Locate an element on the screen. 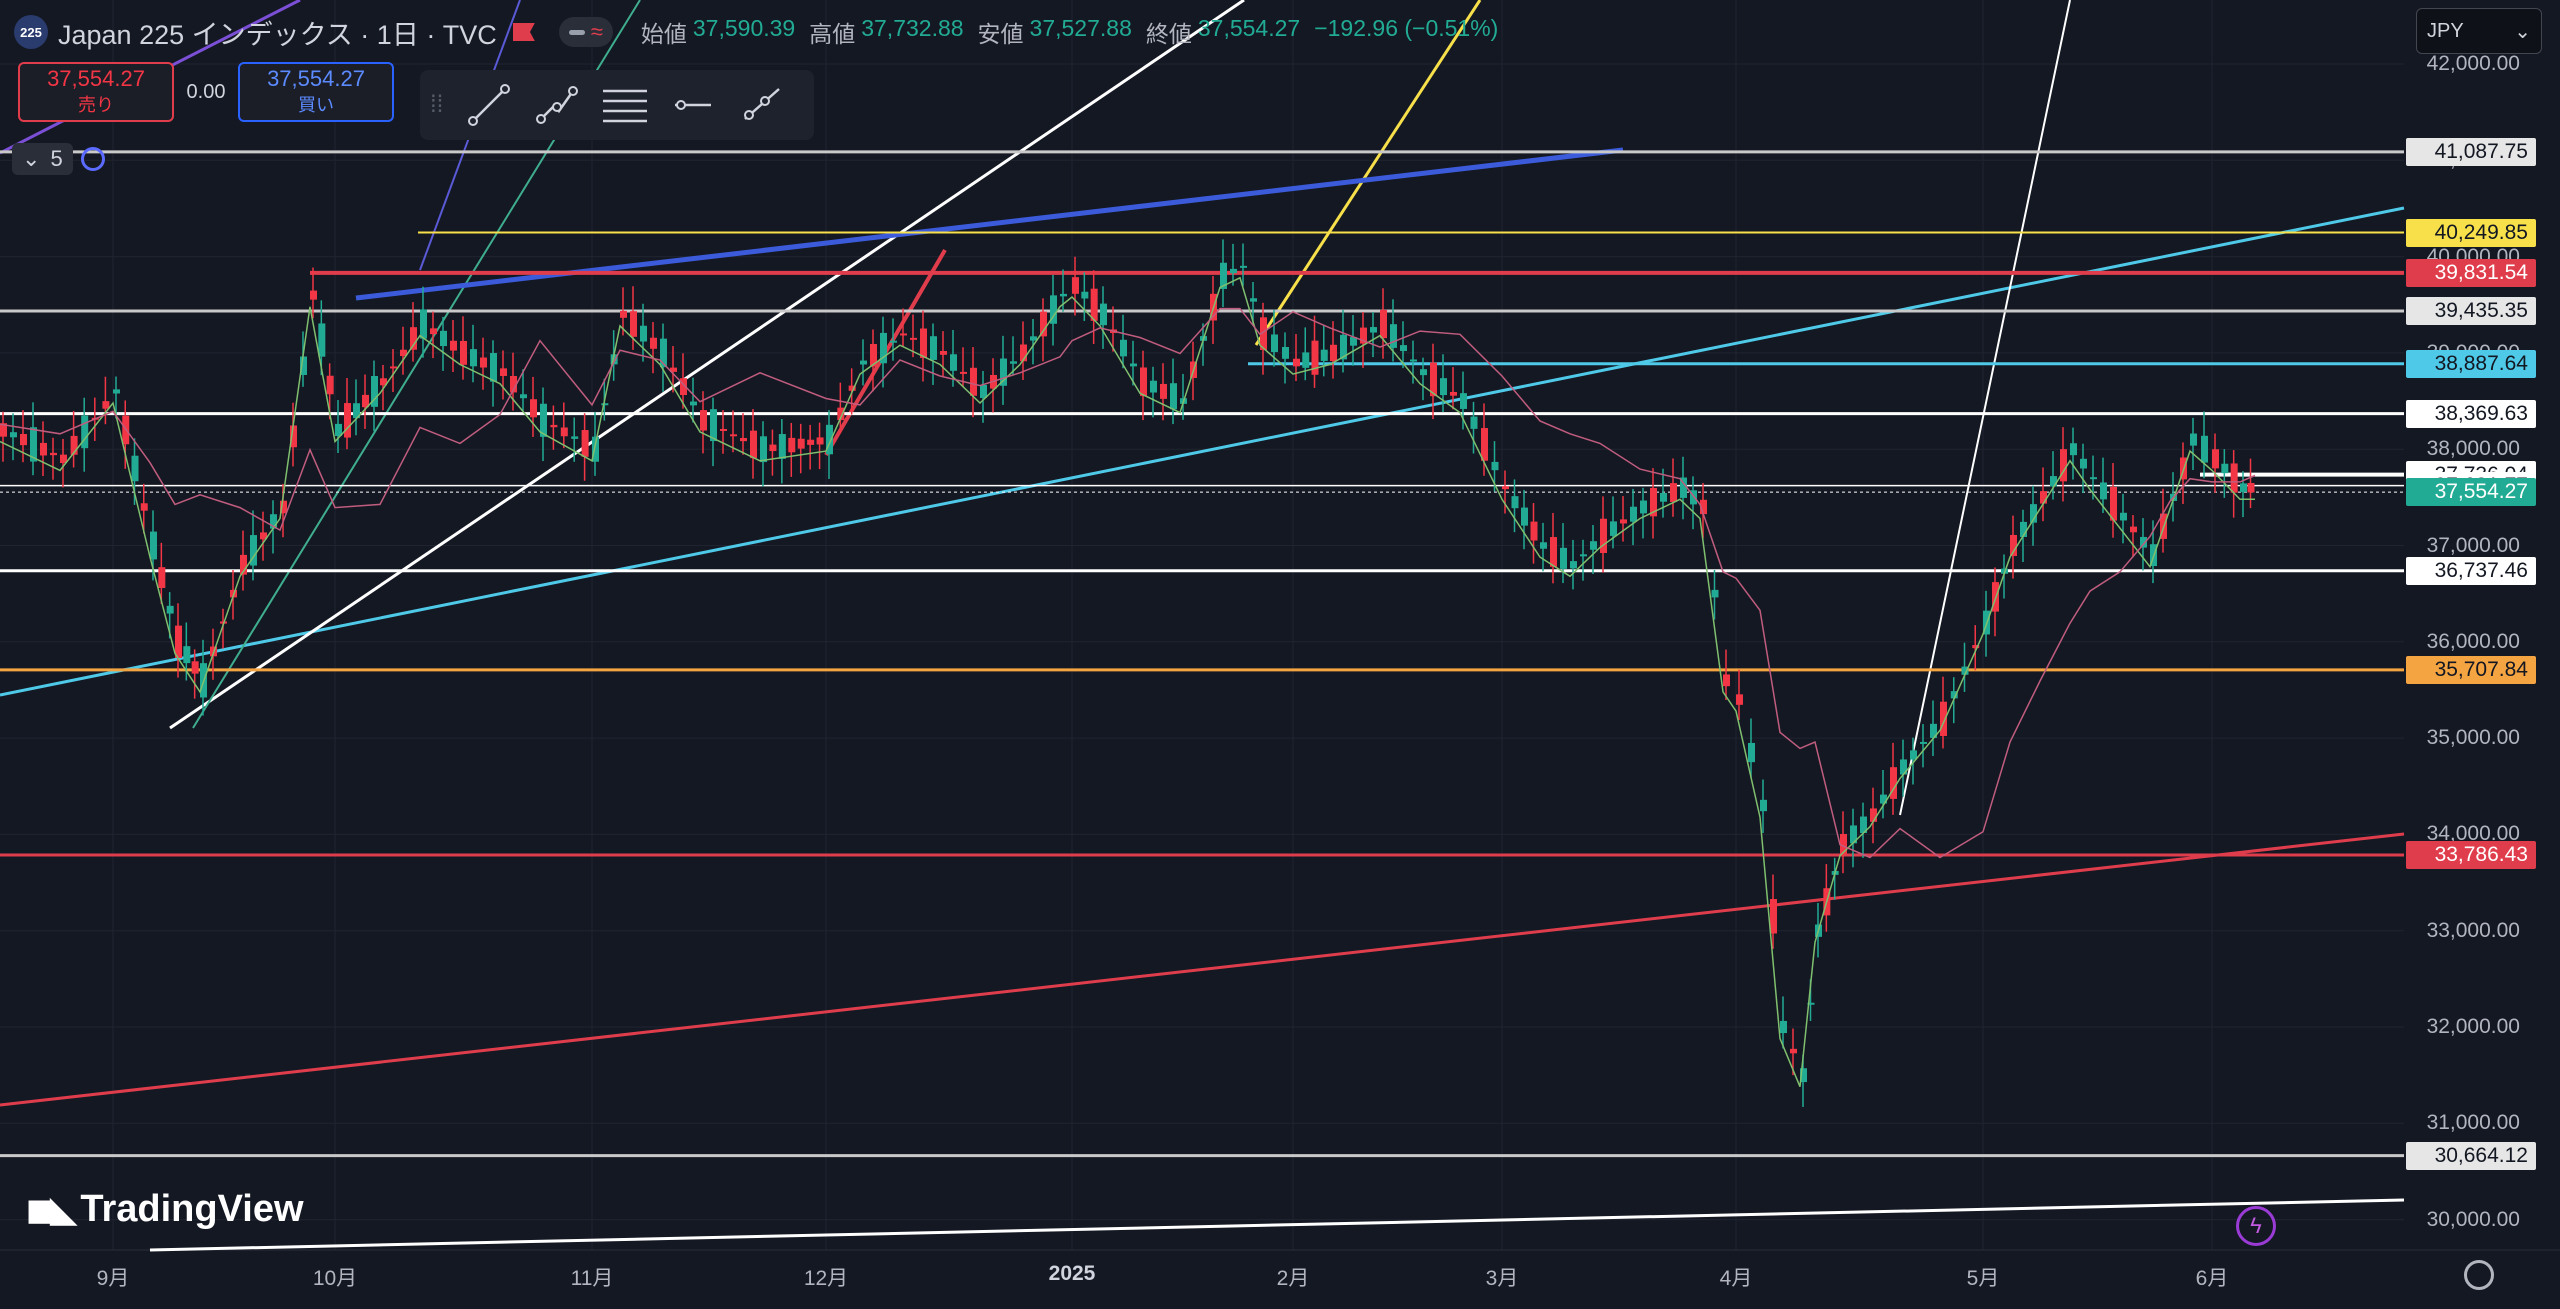 The height and width of the screenshot is (1309, 2560). hline-icon is located at coordinates (693, 105).